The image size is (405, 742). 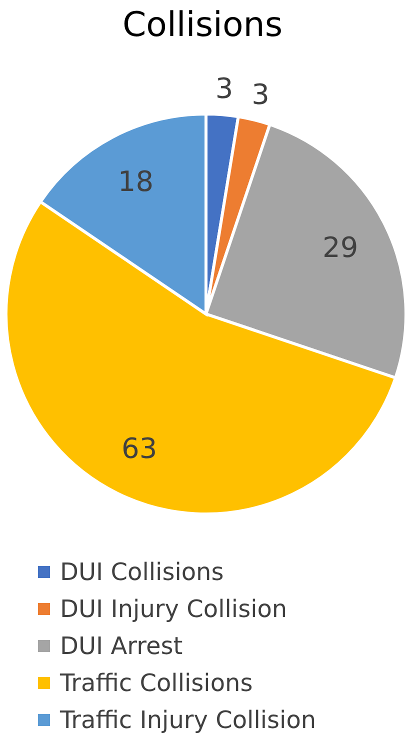 I want to click on data-label: 63, so click(x=140, y=448).